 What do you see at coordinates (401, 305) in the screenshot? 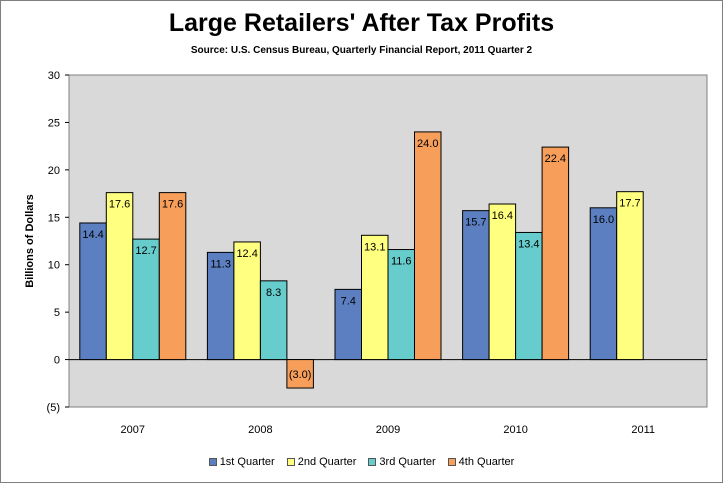
I see `bar-2009-q3` at bounding box center [401, 305].